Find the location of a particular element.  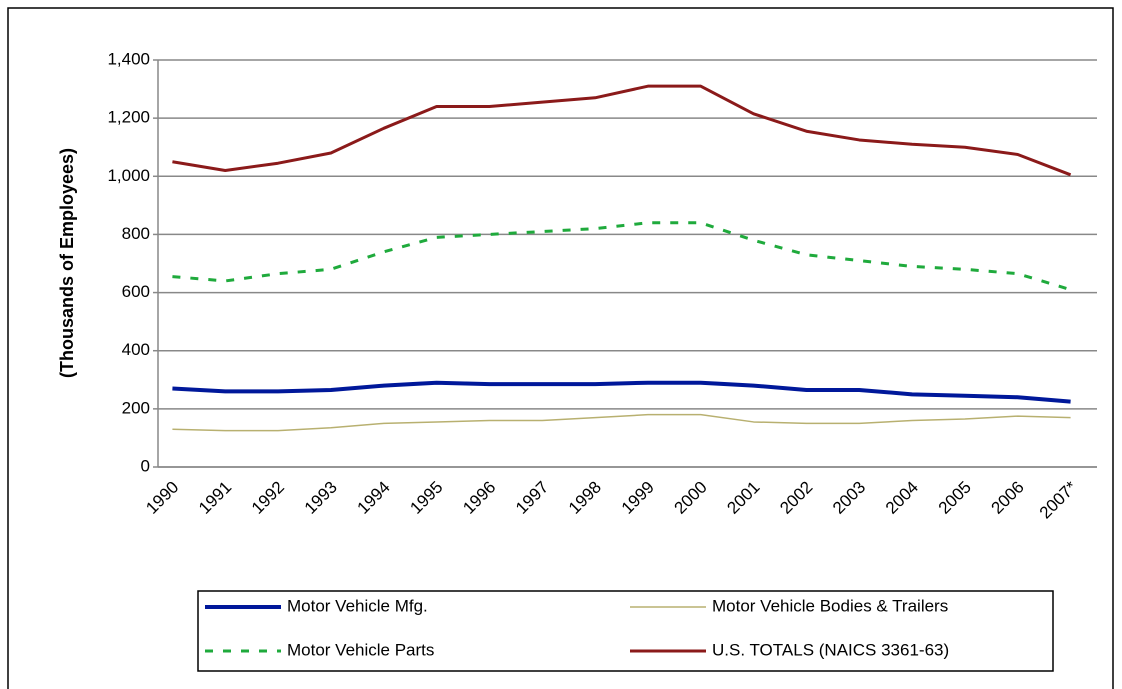

y-tick-label: 200 is located at coordinates (136, 407).